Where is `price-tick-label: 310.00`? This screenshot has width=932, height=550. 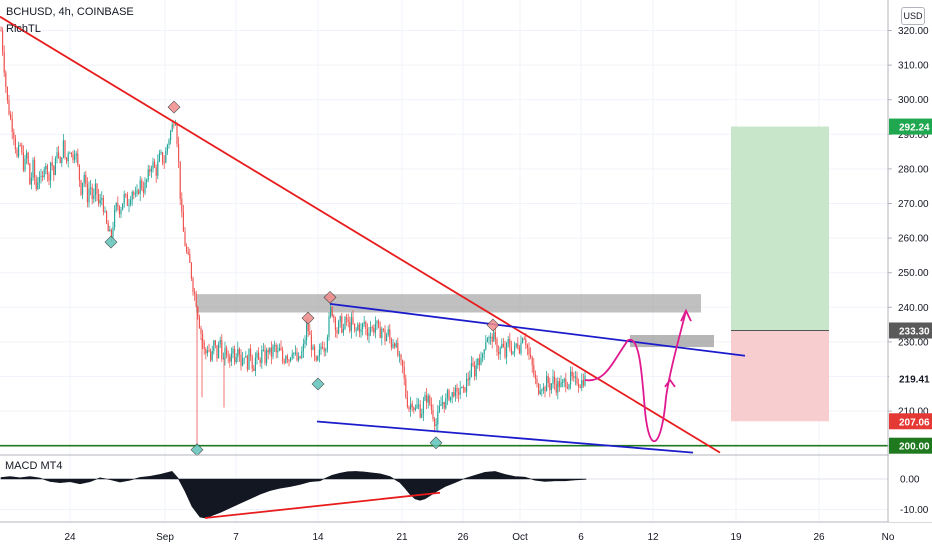 price-tick-label: 310.00 is located at coordinates (913, 66).